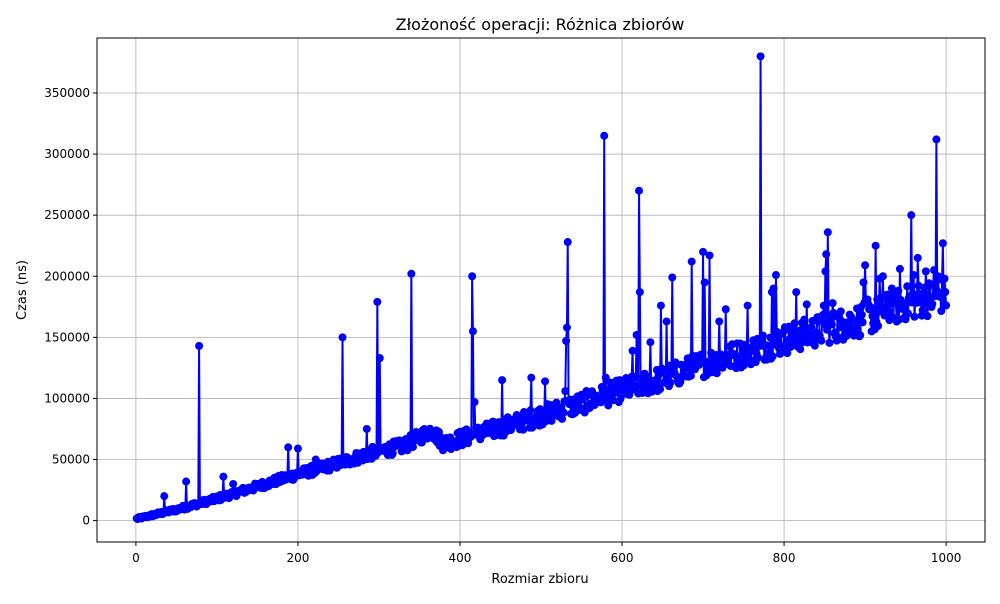 Image resolution: width=1000 pixels, height=604 pixels. Describe the element at coordinates (136, 558) in the screenshot. I see `x-tick-label: 0` at that location.